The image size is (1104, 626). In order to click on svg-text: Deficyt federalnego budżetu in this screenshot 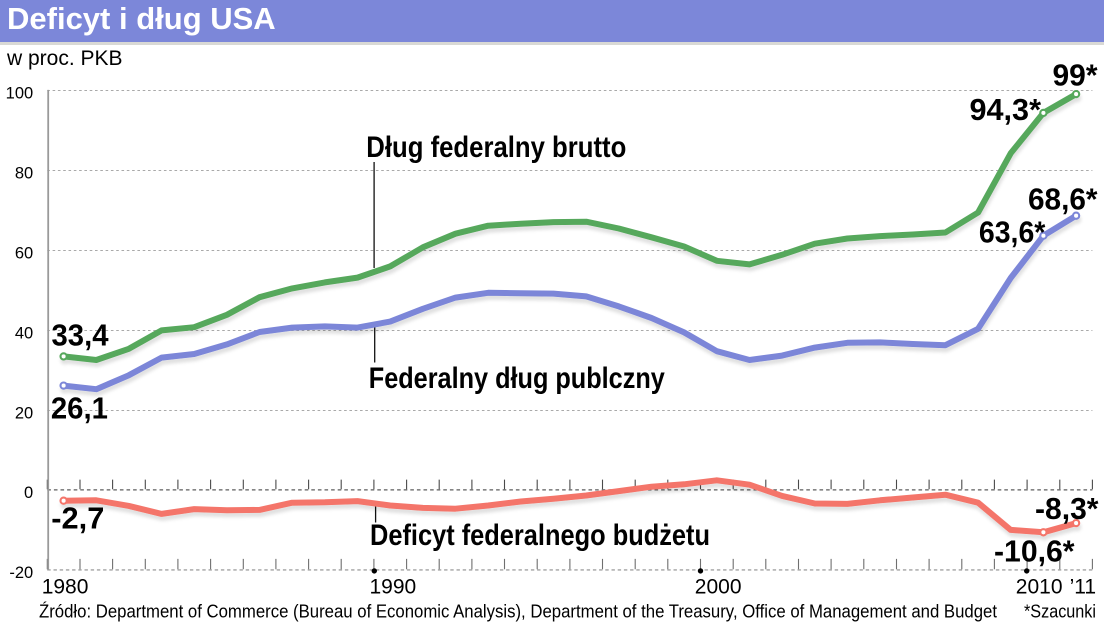, I will do `click(540, 535)`.